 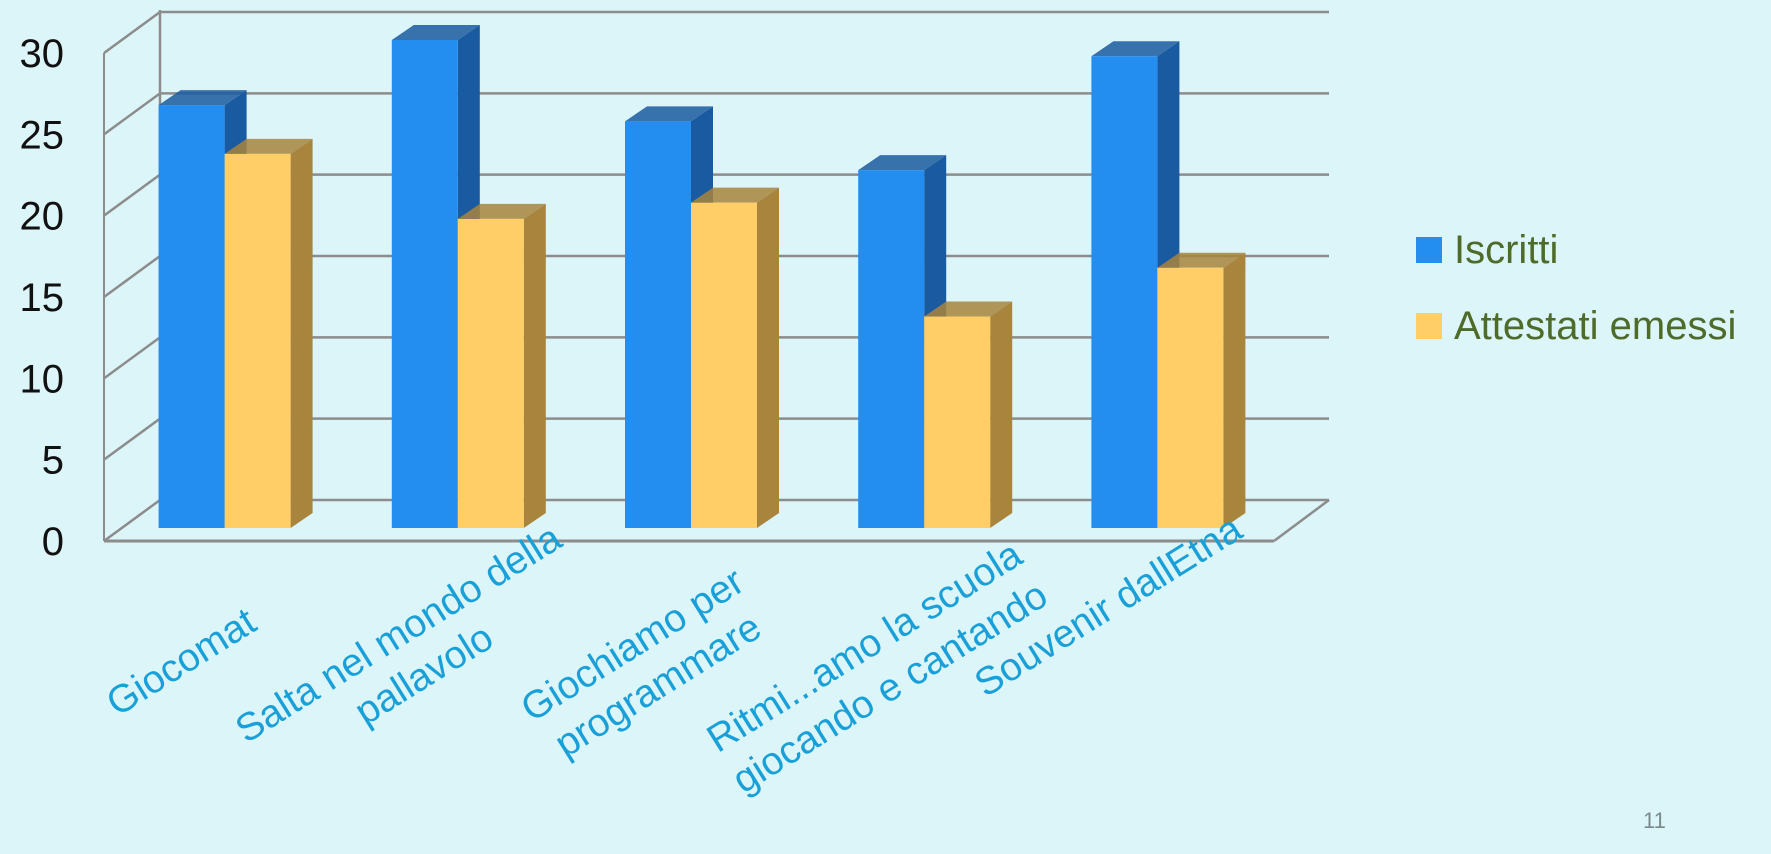 What do you see at coordinates (1654, 820) in the screenshot?
I see `page-number: 11` at bounding box center [1654, 820].